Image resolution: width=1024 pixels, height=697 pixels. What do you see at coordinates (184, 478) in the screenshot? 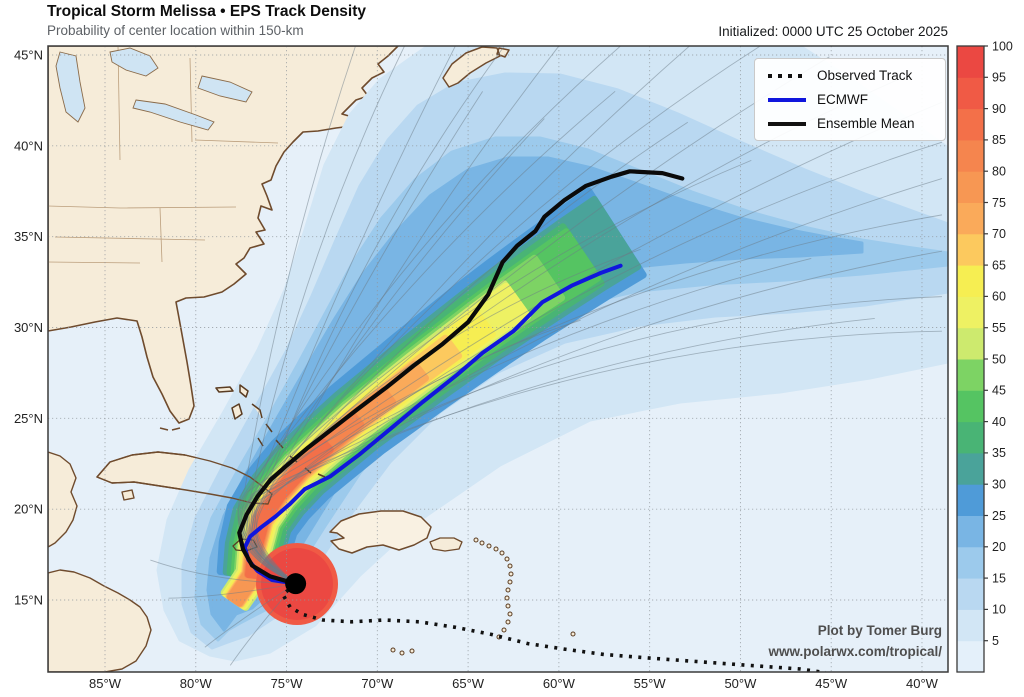
I see `cuba-coast-outline` at bounding box center [184, 478].